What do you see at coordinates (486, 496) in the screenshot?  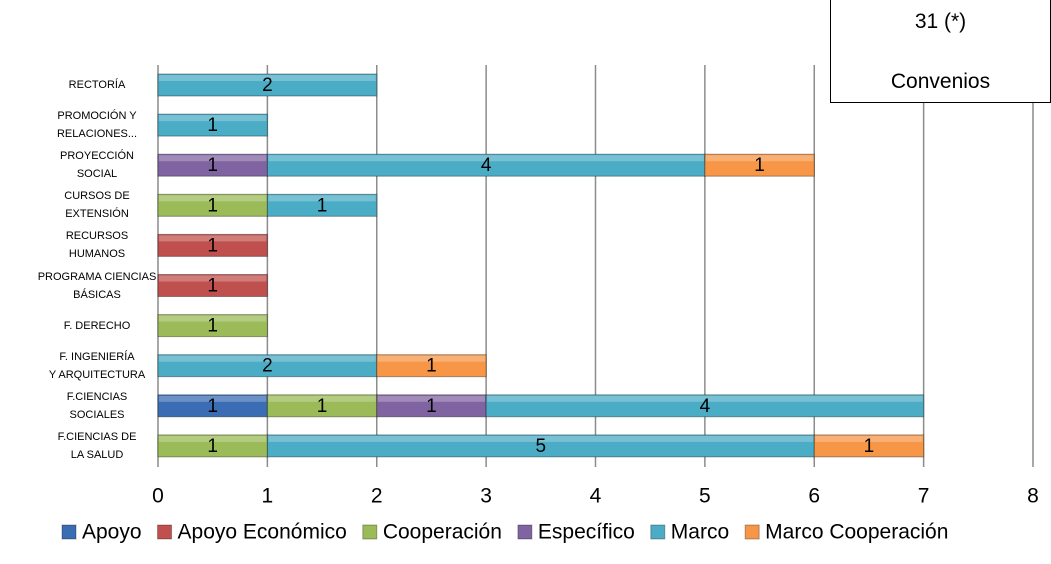 I see `x-tick-label: 3` at bounding box center [486, 496].